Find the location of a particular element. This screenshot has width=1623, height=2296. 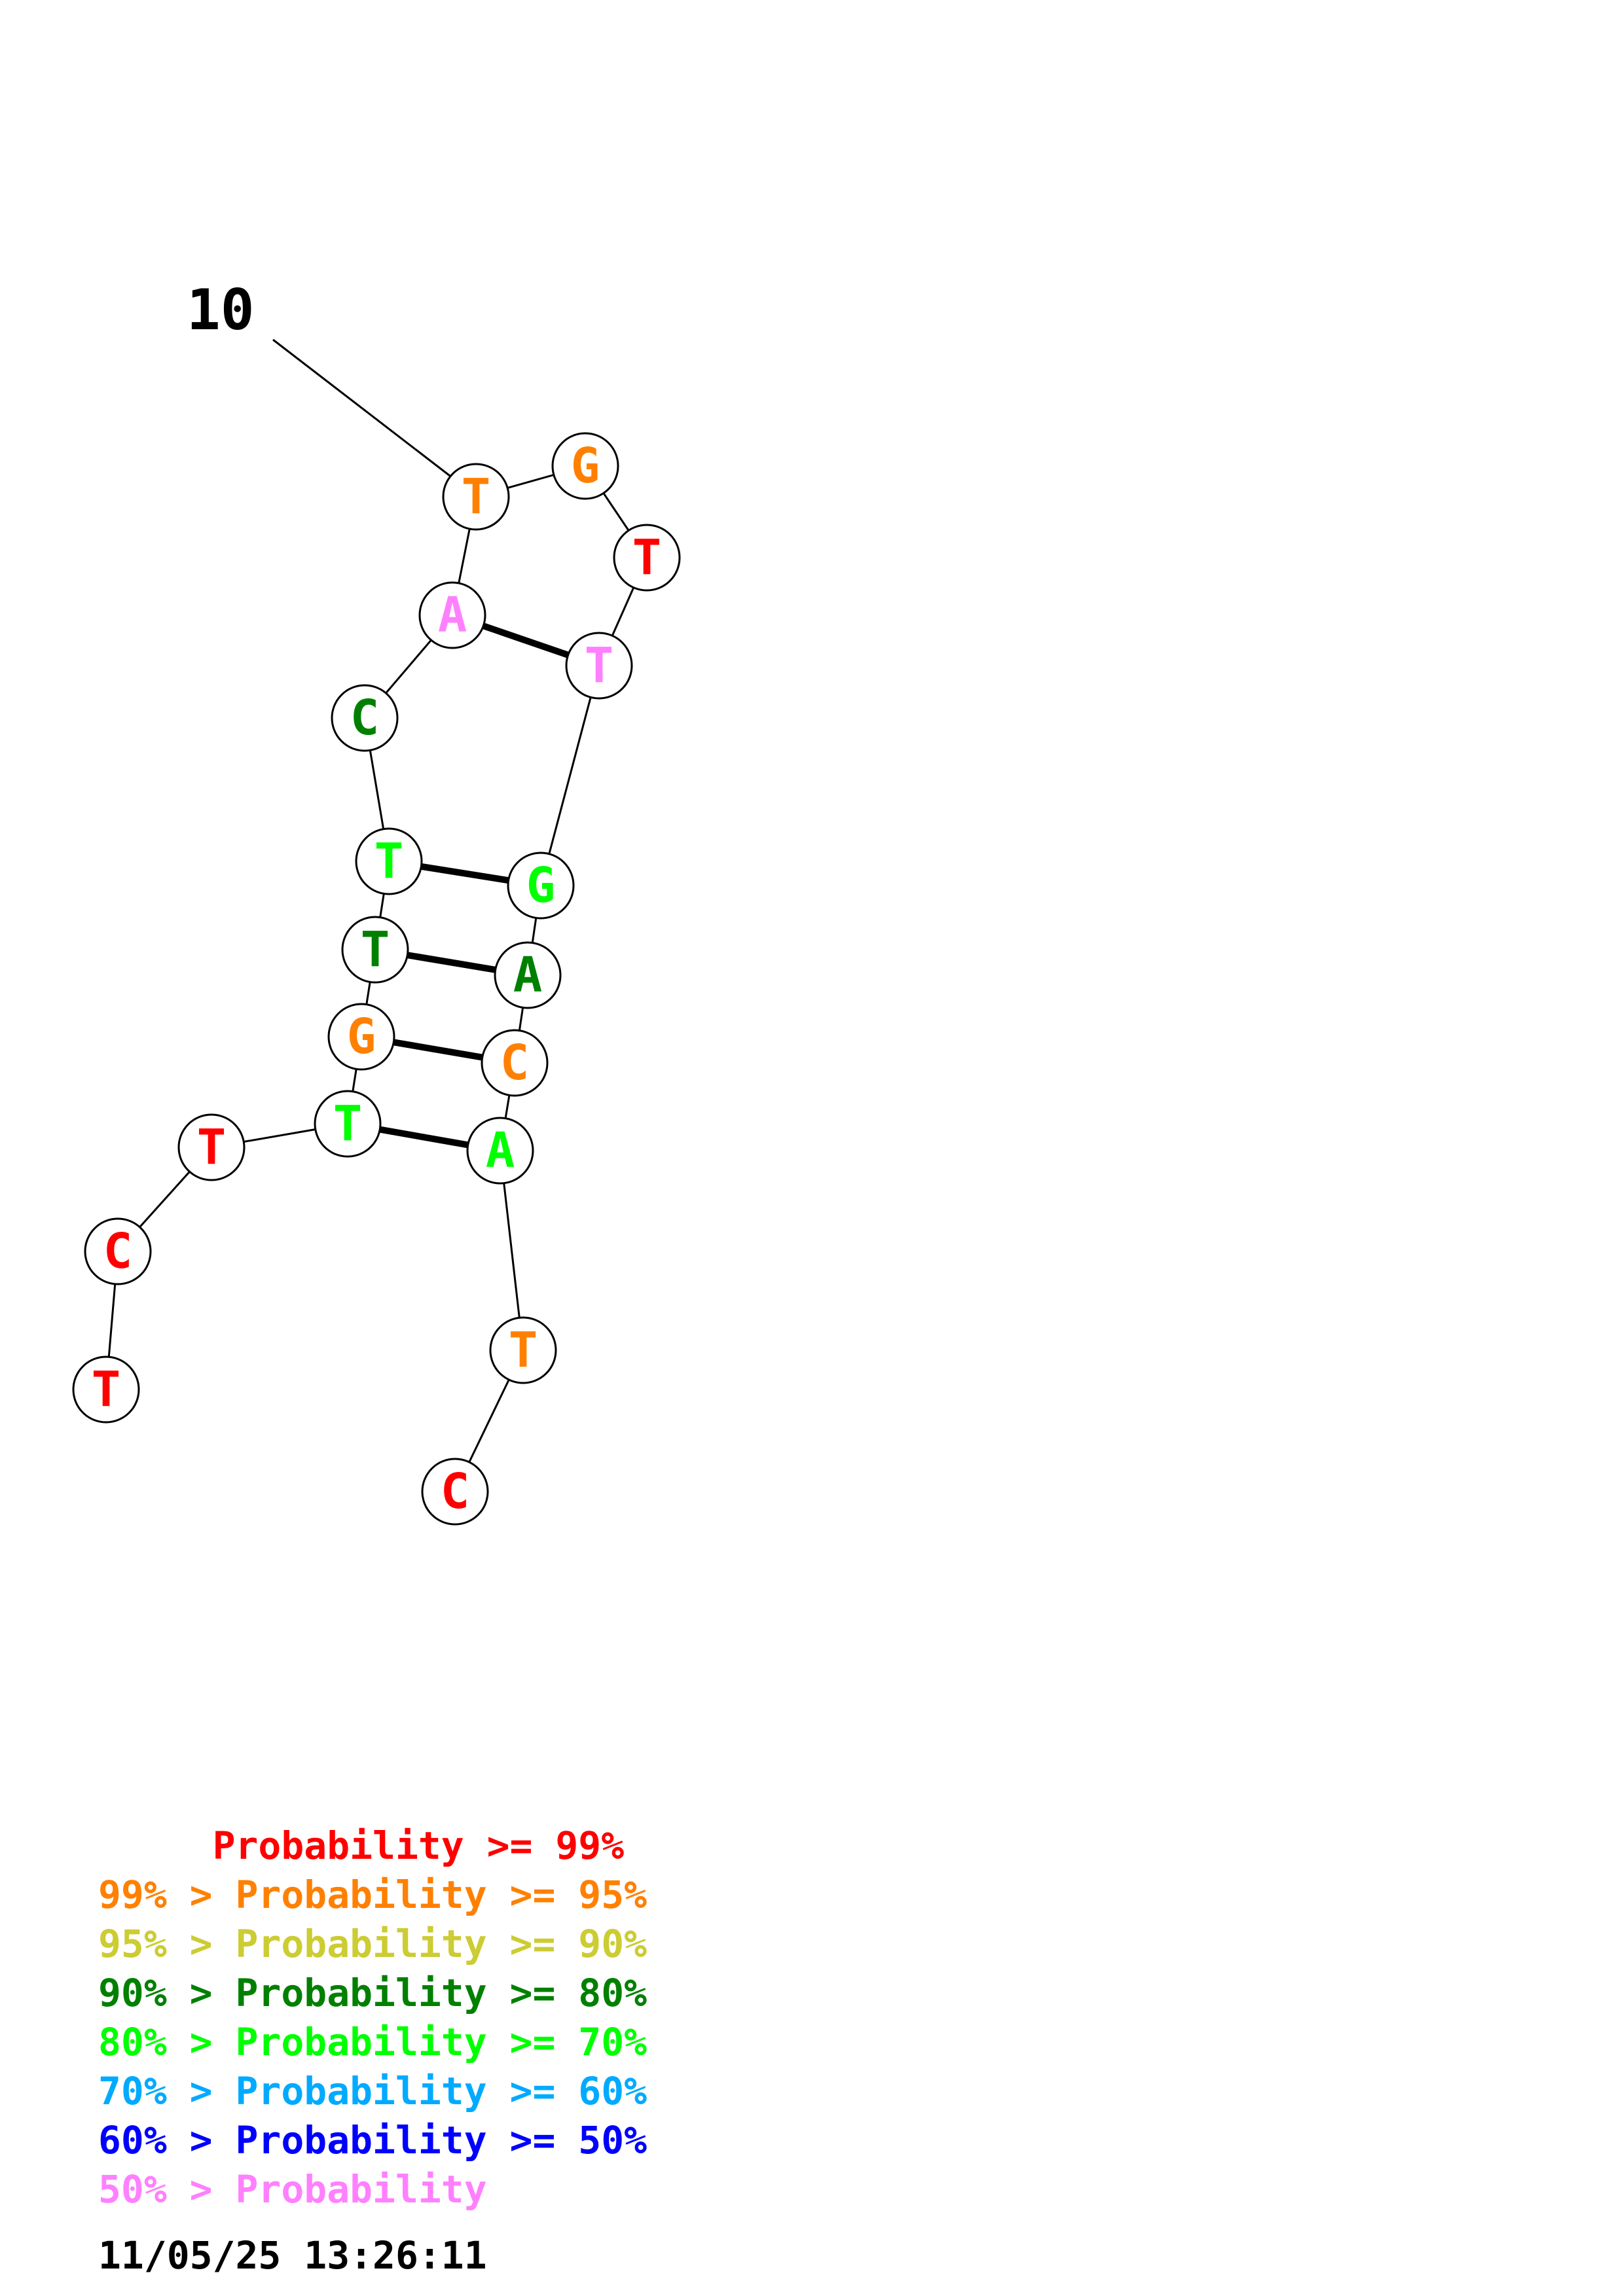

position-10-label: 10 is located at coordinates (221, 310).